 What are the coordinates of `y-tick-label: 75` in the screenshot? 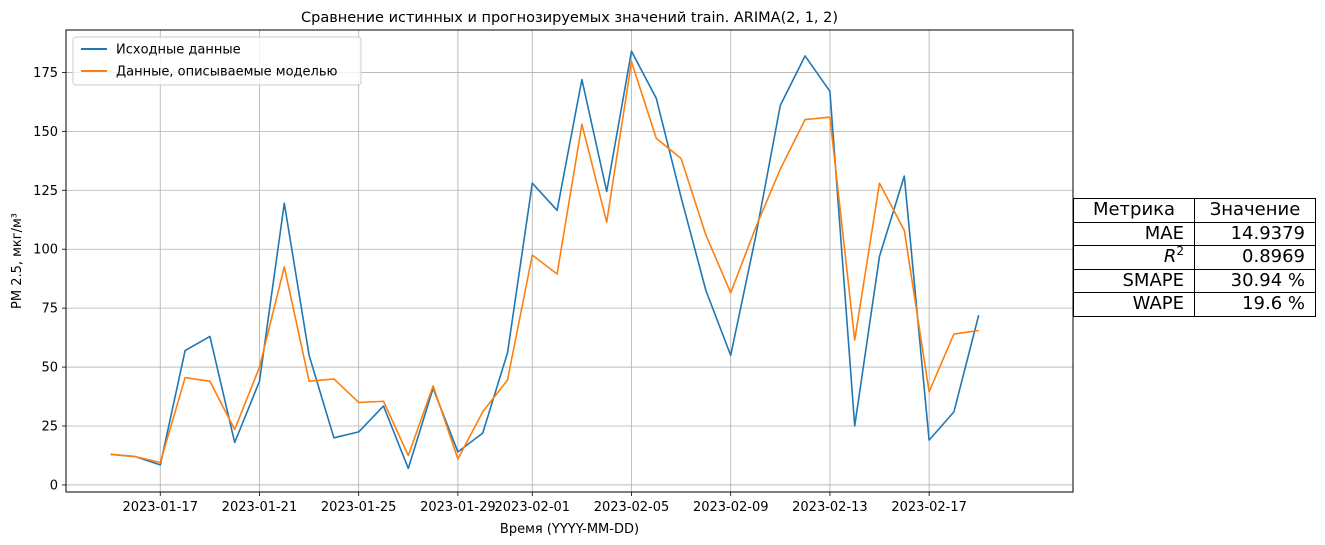 It's located at (49, 309).